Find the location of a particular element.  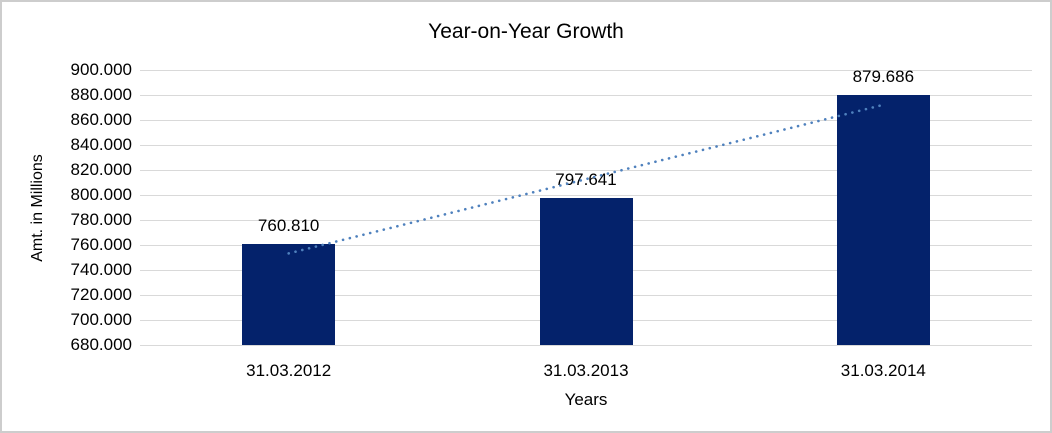

y-tick-label: 900.000 is located at coordinates (101, 69).